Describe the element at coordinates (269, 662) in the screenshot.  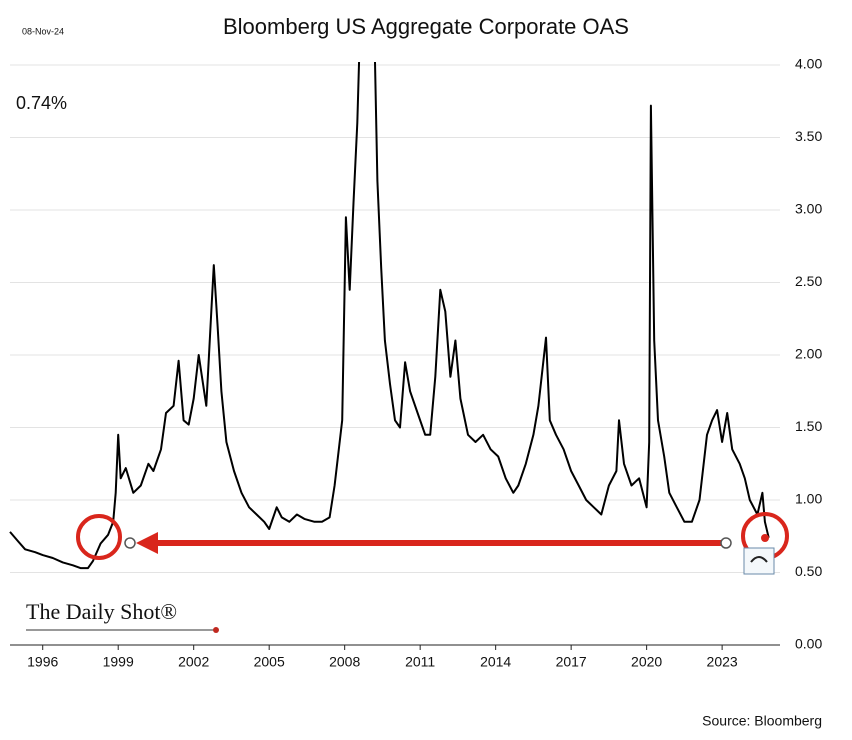
I see `x-tick-label: 2005` at that location.